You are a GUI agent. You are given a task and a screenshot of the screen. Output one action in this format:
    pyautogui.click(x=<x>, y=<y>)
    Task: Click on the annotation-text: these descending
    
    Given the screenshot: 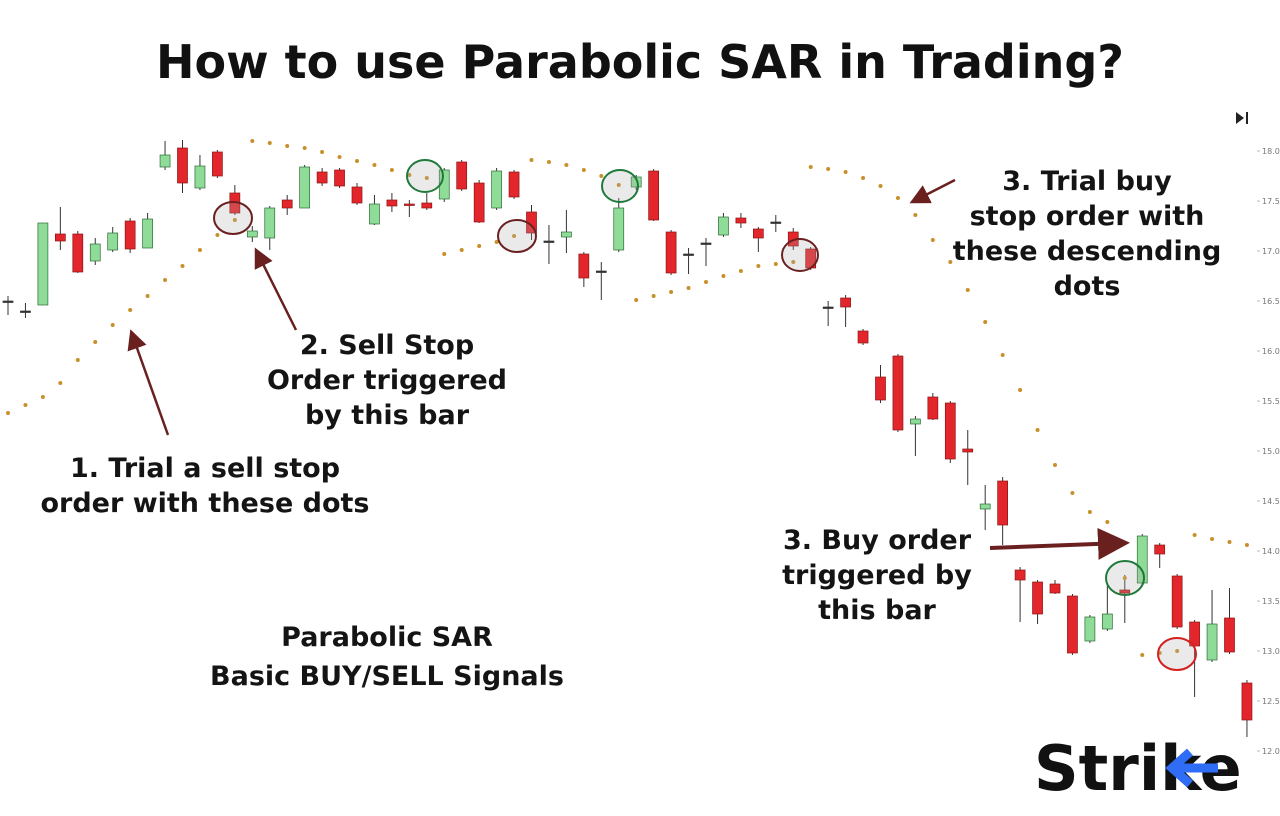 What is the action you would take?
    pyautogui.click(x=1087, y=251)
    